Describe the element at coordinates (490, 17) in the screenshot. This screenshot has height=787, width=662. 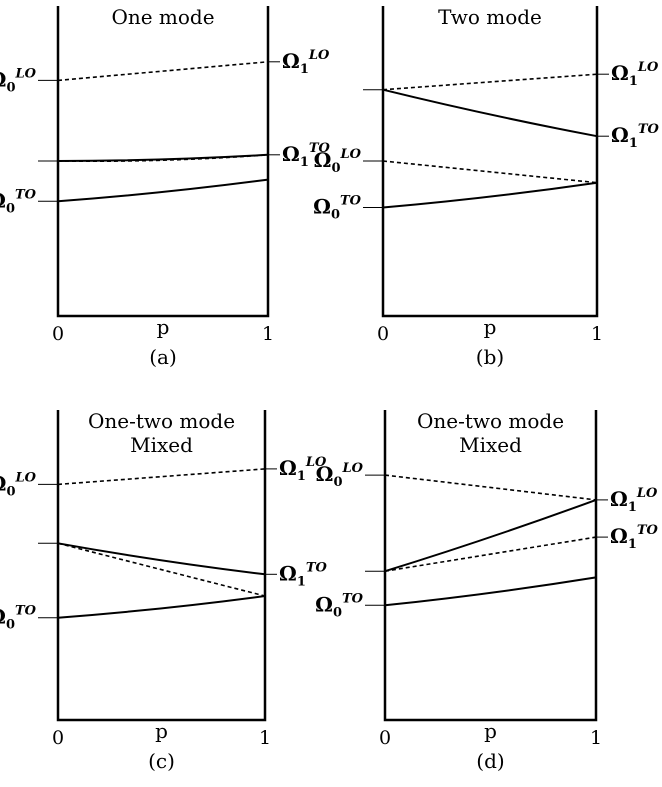
I see `panel-title: Two mode` at that location.